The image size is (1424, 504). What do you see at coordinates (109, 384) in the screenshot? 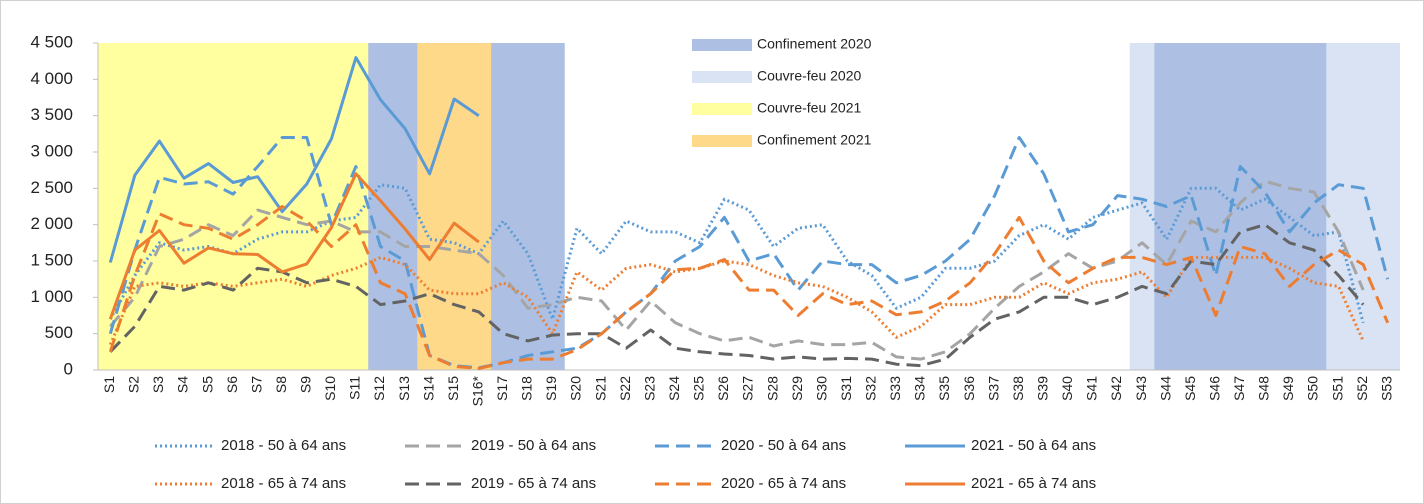
I see `x-tick-label: S1` at bounding box center [109, 384].